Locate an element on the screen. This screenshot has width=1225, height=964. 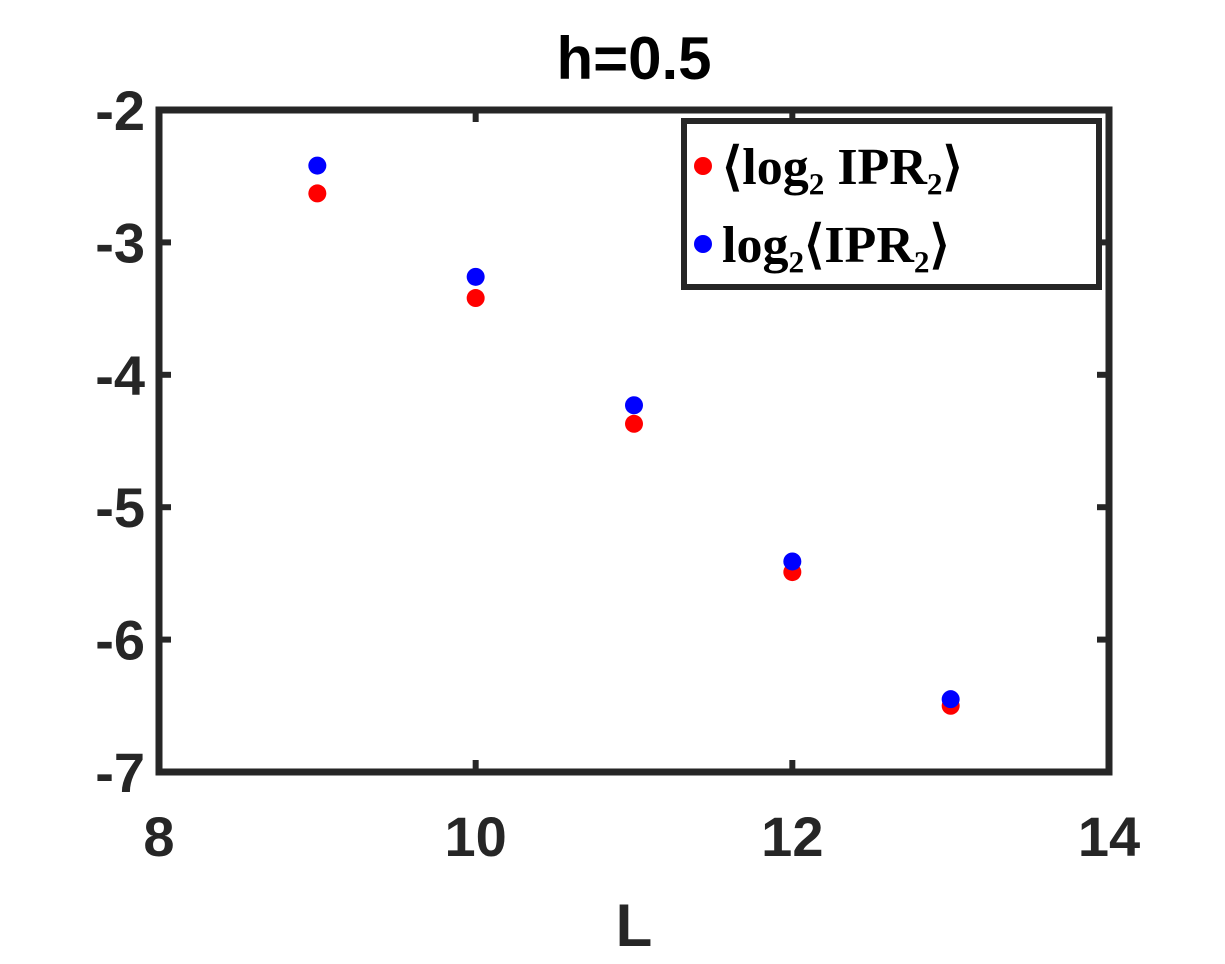
x-tick-label: 10 is located at coordinates (476, 836).